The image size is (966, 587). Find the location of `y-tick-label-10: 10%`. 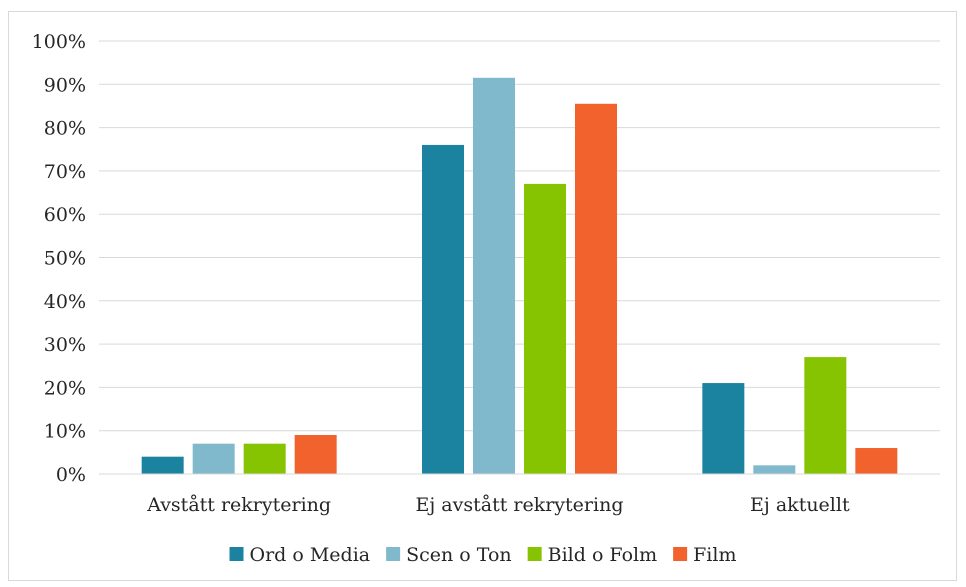

y-tick-label-10: 10% is located at coordinates (65, 432).